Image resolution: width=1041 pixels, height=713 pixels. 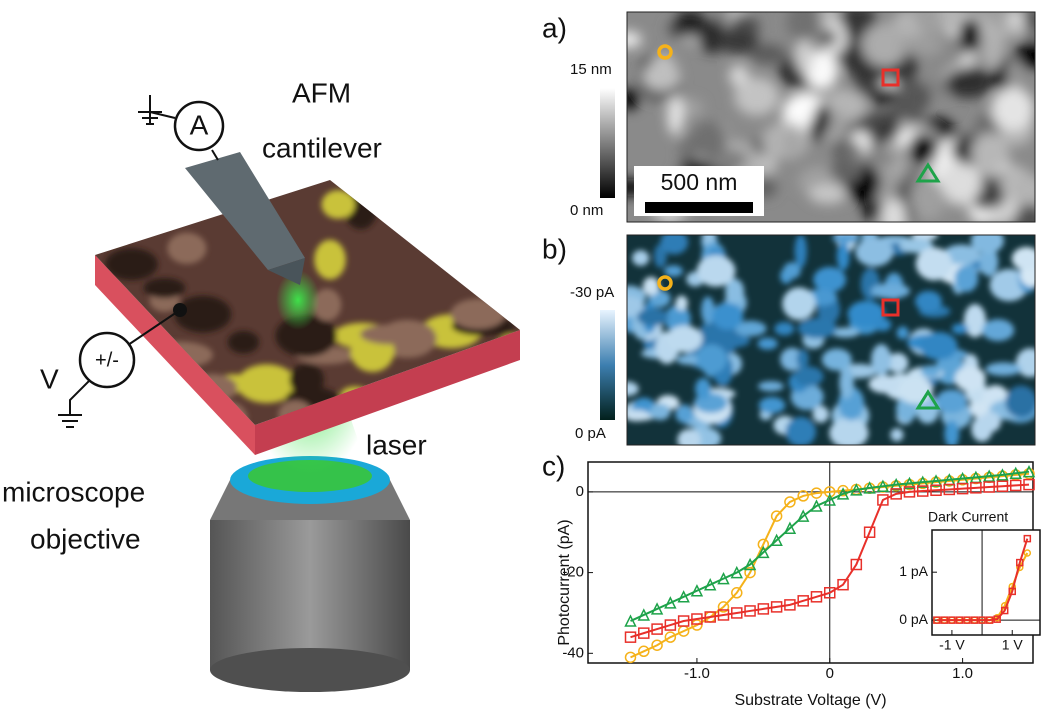 What do you see at coordinates (962, 673) in the screenshot?
I see `x-tick-label: 1.0` at bounding box center [962, 673].